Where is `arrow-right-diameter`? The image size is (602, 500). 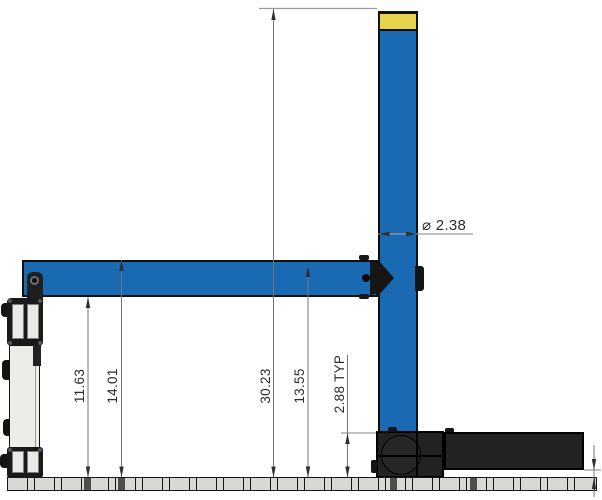
arrow-right-diameter is located at coordinates (411, 234).